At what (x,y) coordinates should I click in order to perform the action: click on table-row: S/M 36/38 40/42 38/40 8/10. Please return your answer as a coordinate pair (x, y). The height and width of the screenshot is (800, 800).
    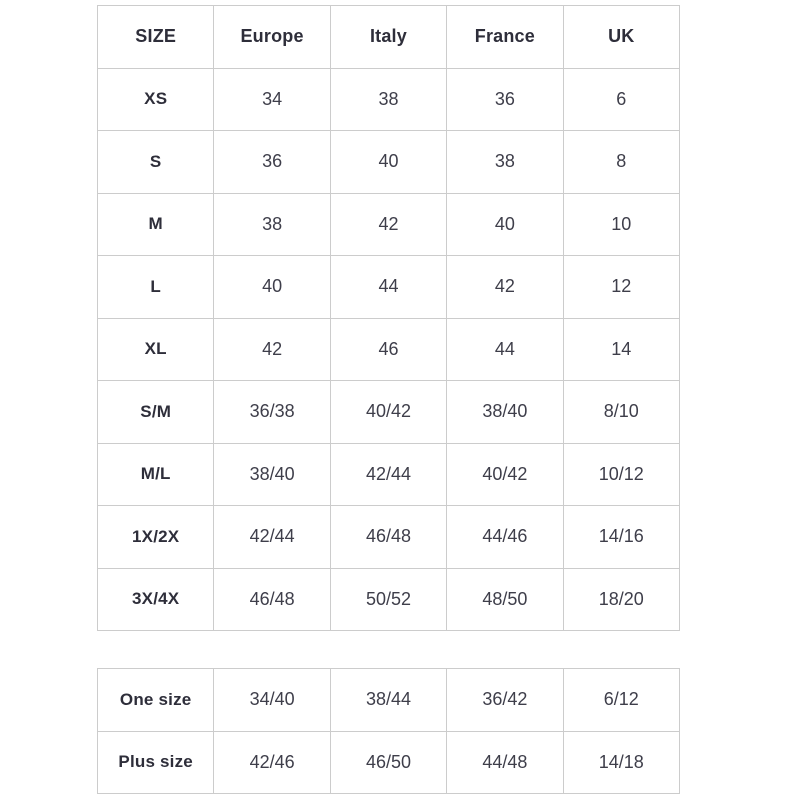
    Looking at the image, I should click on (388, 412).